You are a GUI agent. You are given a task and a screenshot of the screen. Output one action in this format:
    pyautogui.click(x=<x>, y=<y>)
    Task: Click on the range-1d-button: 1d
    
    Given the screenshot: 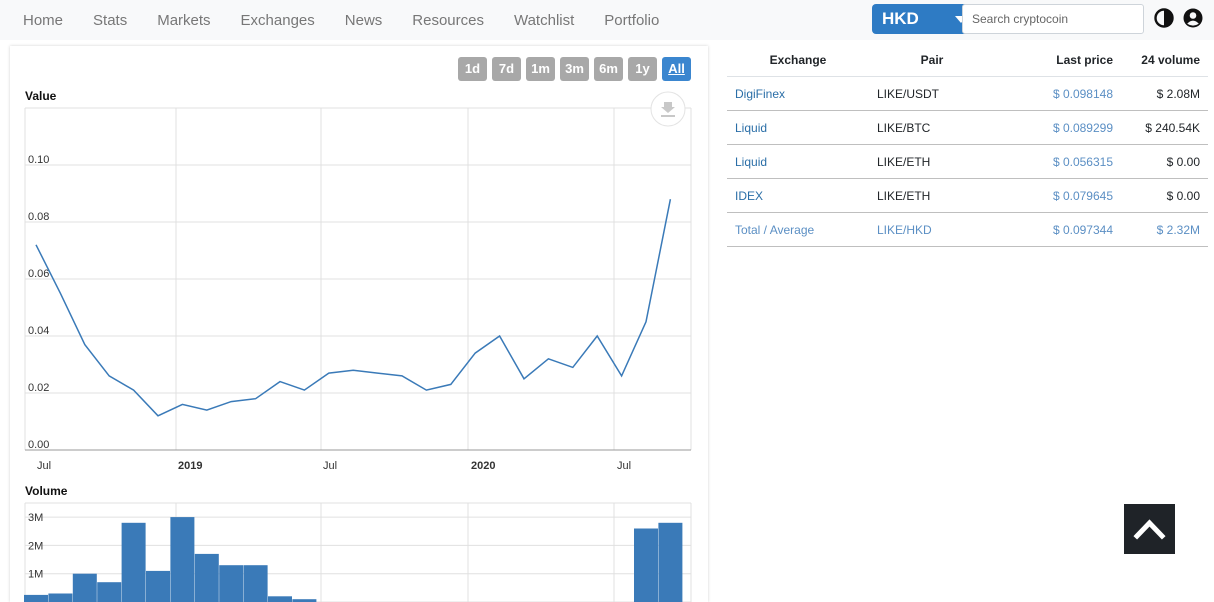 What is the action you would take?
    pyautogui.click(x=472, y=69)
    